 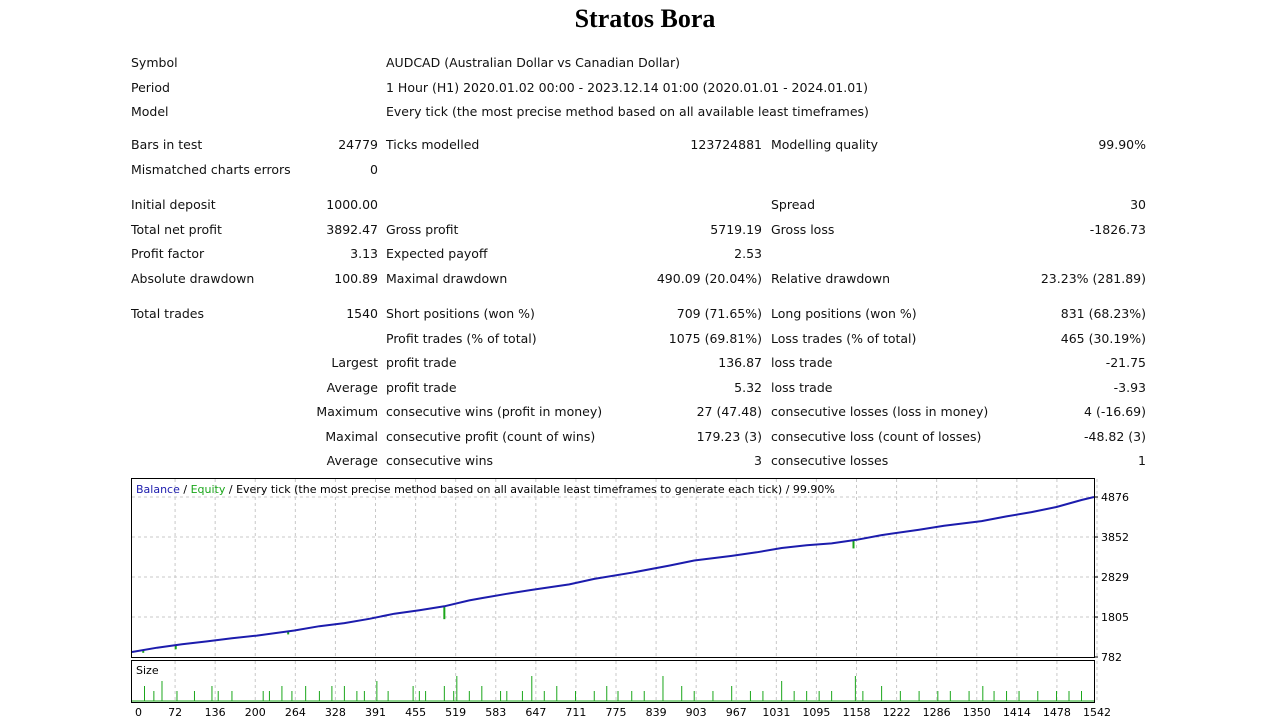 What do you see at coordinates (421, 387) in the screenshot?
I see `average-profit-label: profit trade` at bounding box center [421, 387].